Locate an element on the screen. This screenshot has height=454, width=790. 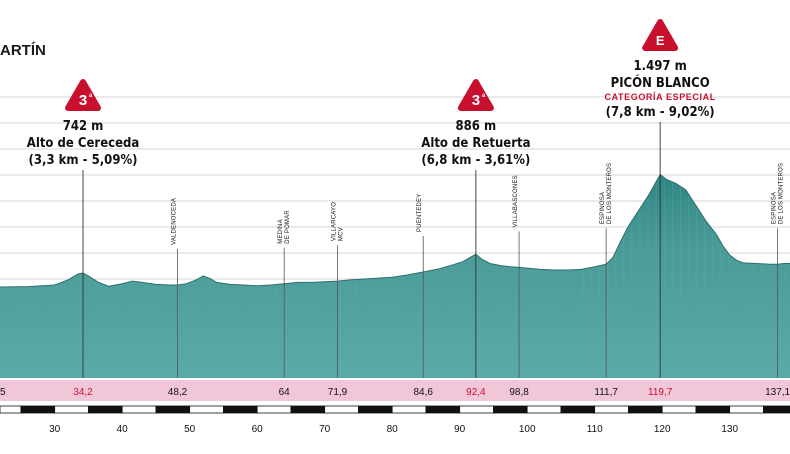
km-strip-label: 84,6 is located at coordinates (423, 392).